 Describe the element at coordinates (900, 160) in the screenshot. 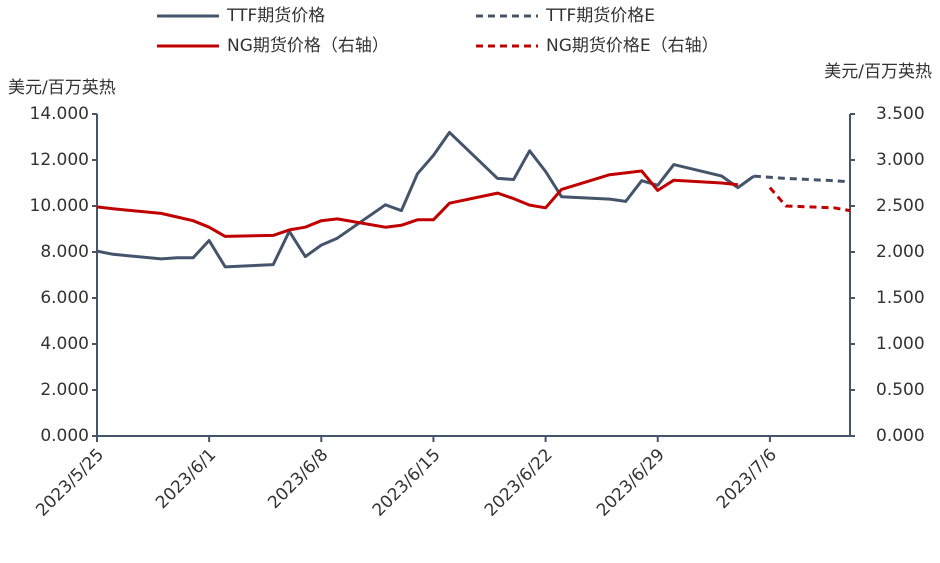

I see `y2-tick-label: 3.000` at that location.